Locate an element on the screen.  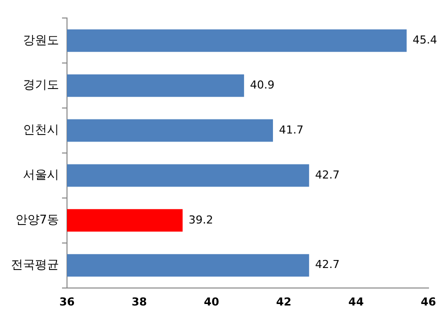
y-tick-label: 경기도 is located at coordinates (41, 85).